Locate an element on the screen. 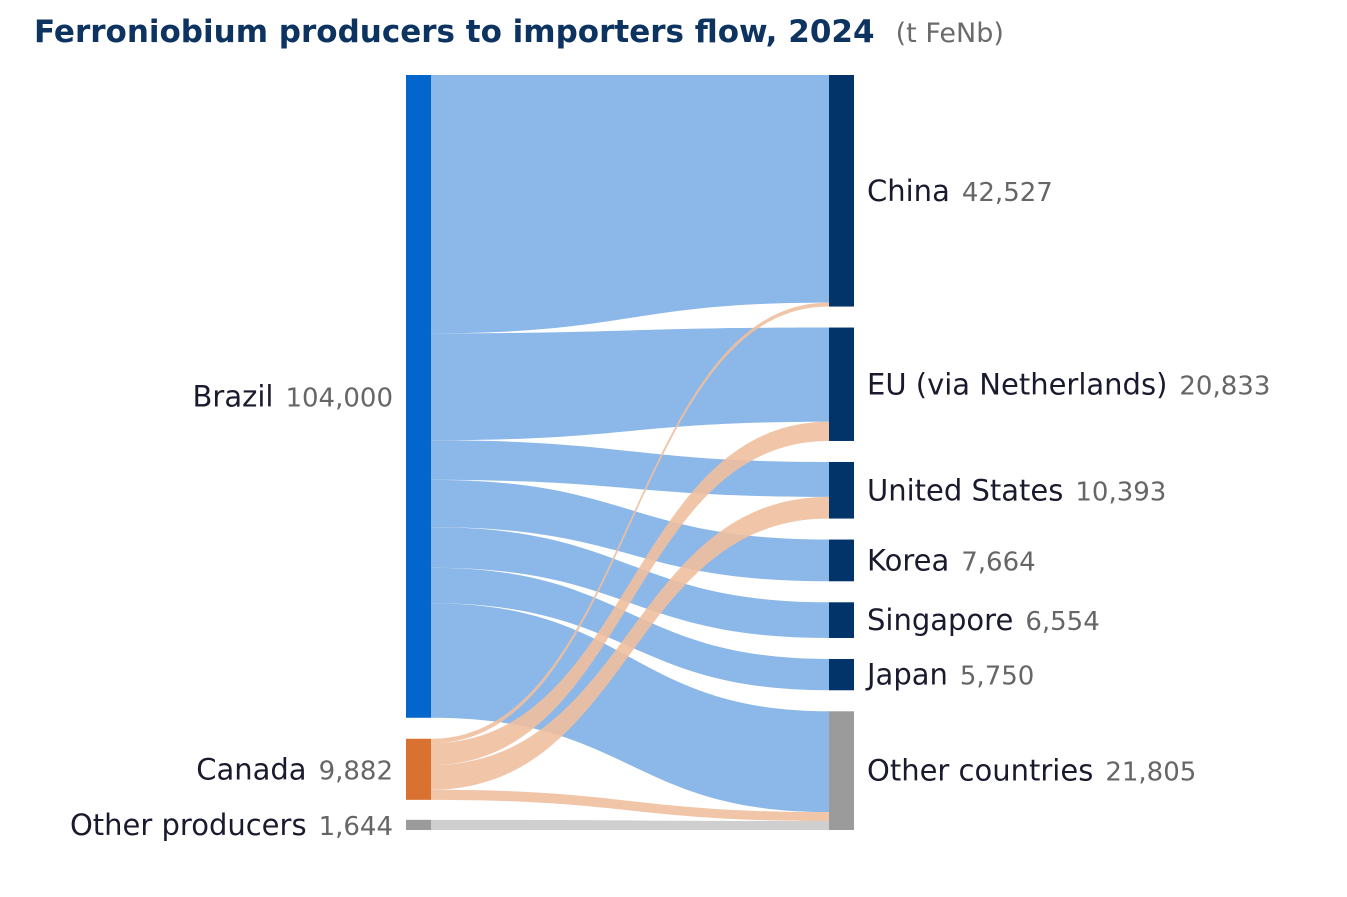  target-value: 21,805 is located at coordinates (1150, 773).